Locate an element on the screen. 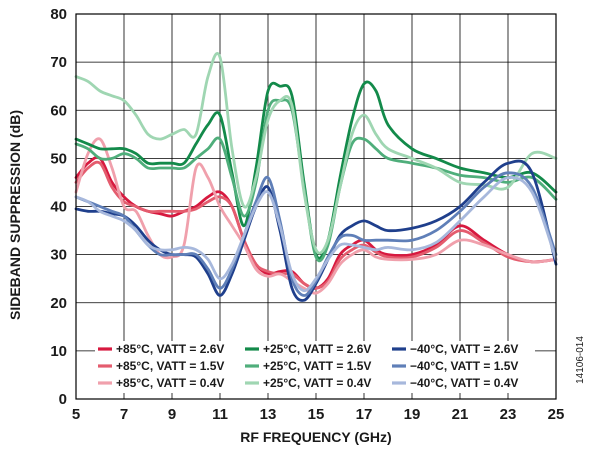 Image resolution: width=592 pixels, height=451 pixels. x-tick-label: 15 is located at coordinates (316, 414).